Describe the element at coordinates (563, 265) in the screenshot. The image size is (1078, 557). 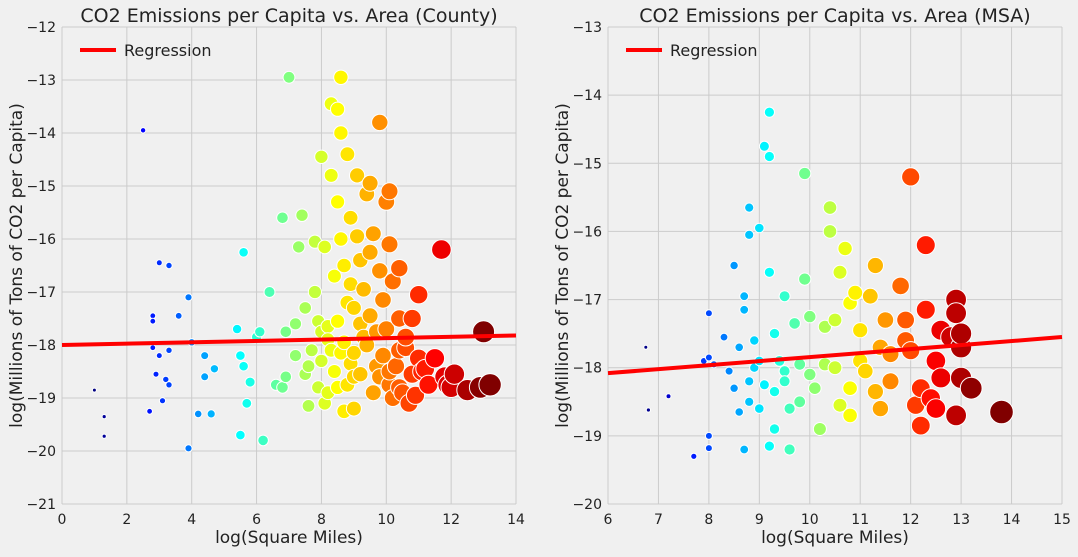
I see `panel-2-y-axis-label: log(Millions of Tons of CO2 per Capita)` at that location.